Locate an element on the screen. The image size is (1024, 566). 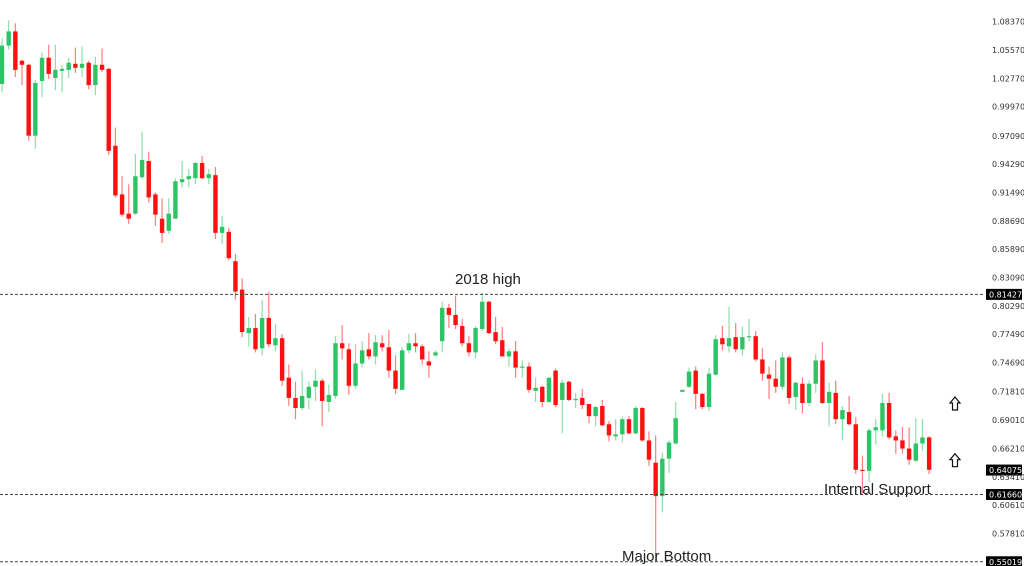
up-arrow-icon is located at coordinates (955, 403).